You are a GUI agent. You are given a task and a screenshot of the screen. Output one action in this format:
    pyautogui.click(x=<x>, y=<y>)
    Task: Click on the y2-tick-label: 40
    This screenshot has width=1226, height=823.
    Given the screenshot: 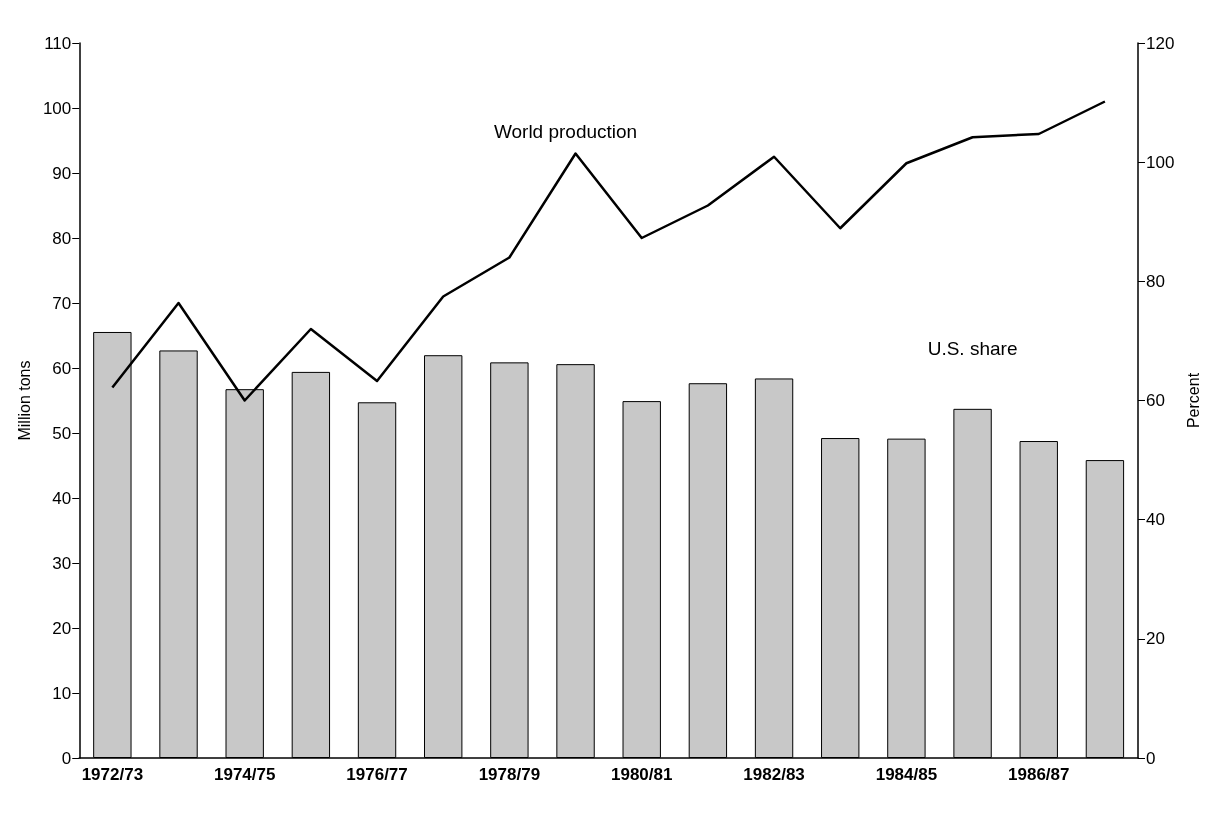 What is the action you would take?
    pyautogui.click(x=1155, y=520)
    